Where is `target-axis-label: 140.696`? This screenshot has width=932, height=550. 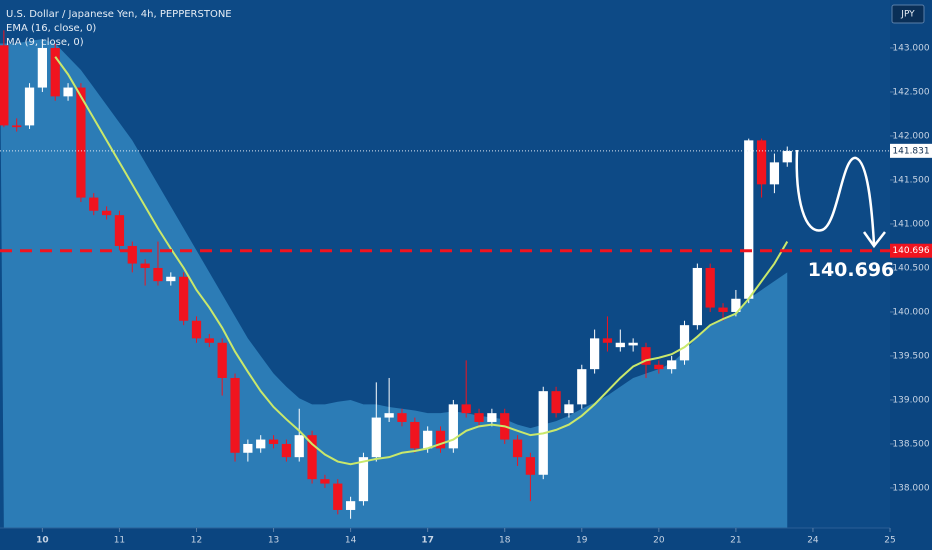 target-axis-label: 140.696 is located at coordinates (910, 251).